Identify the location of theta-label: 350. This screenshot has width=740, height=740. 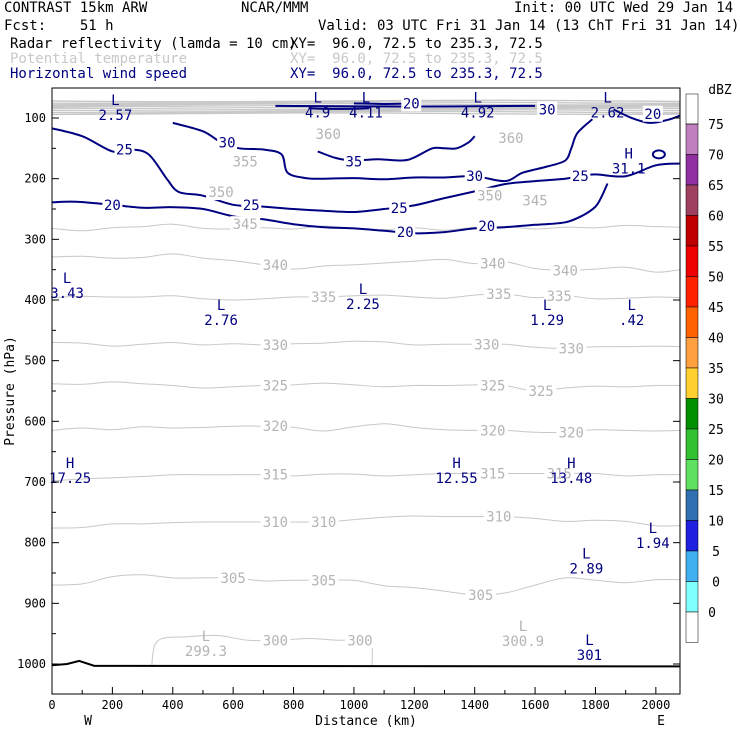
(220, 193).